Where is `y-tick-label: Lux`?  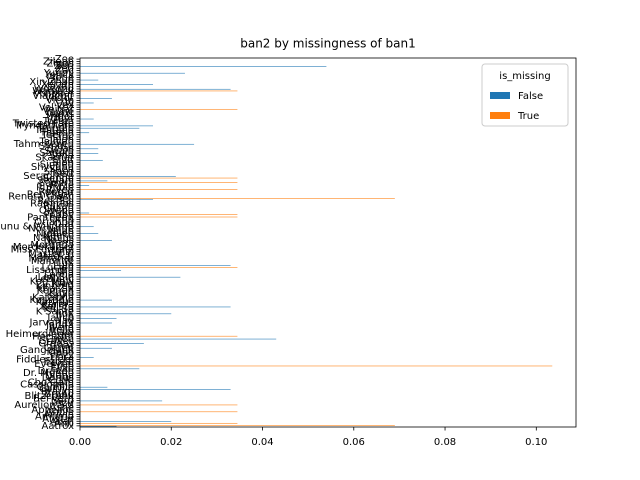
y-tick-label: Lux is located at coordinates (65, 263).